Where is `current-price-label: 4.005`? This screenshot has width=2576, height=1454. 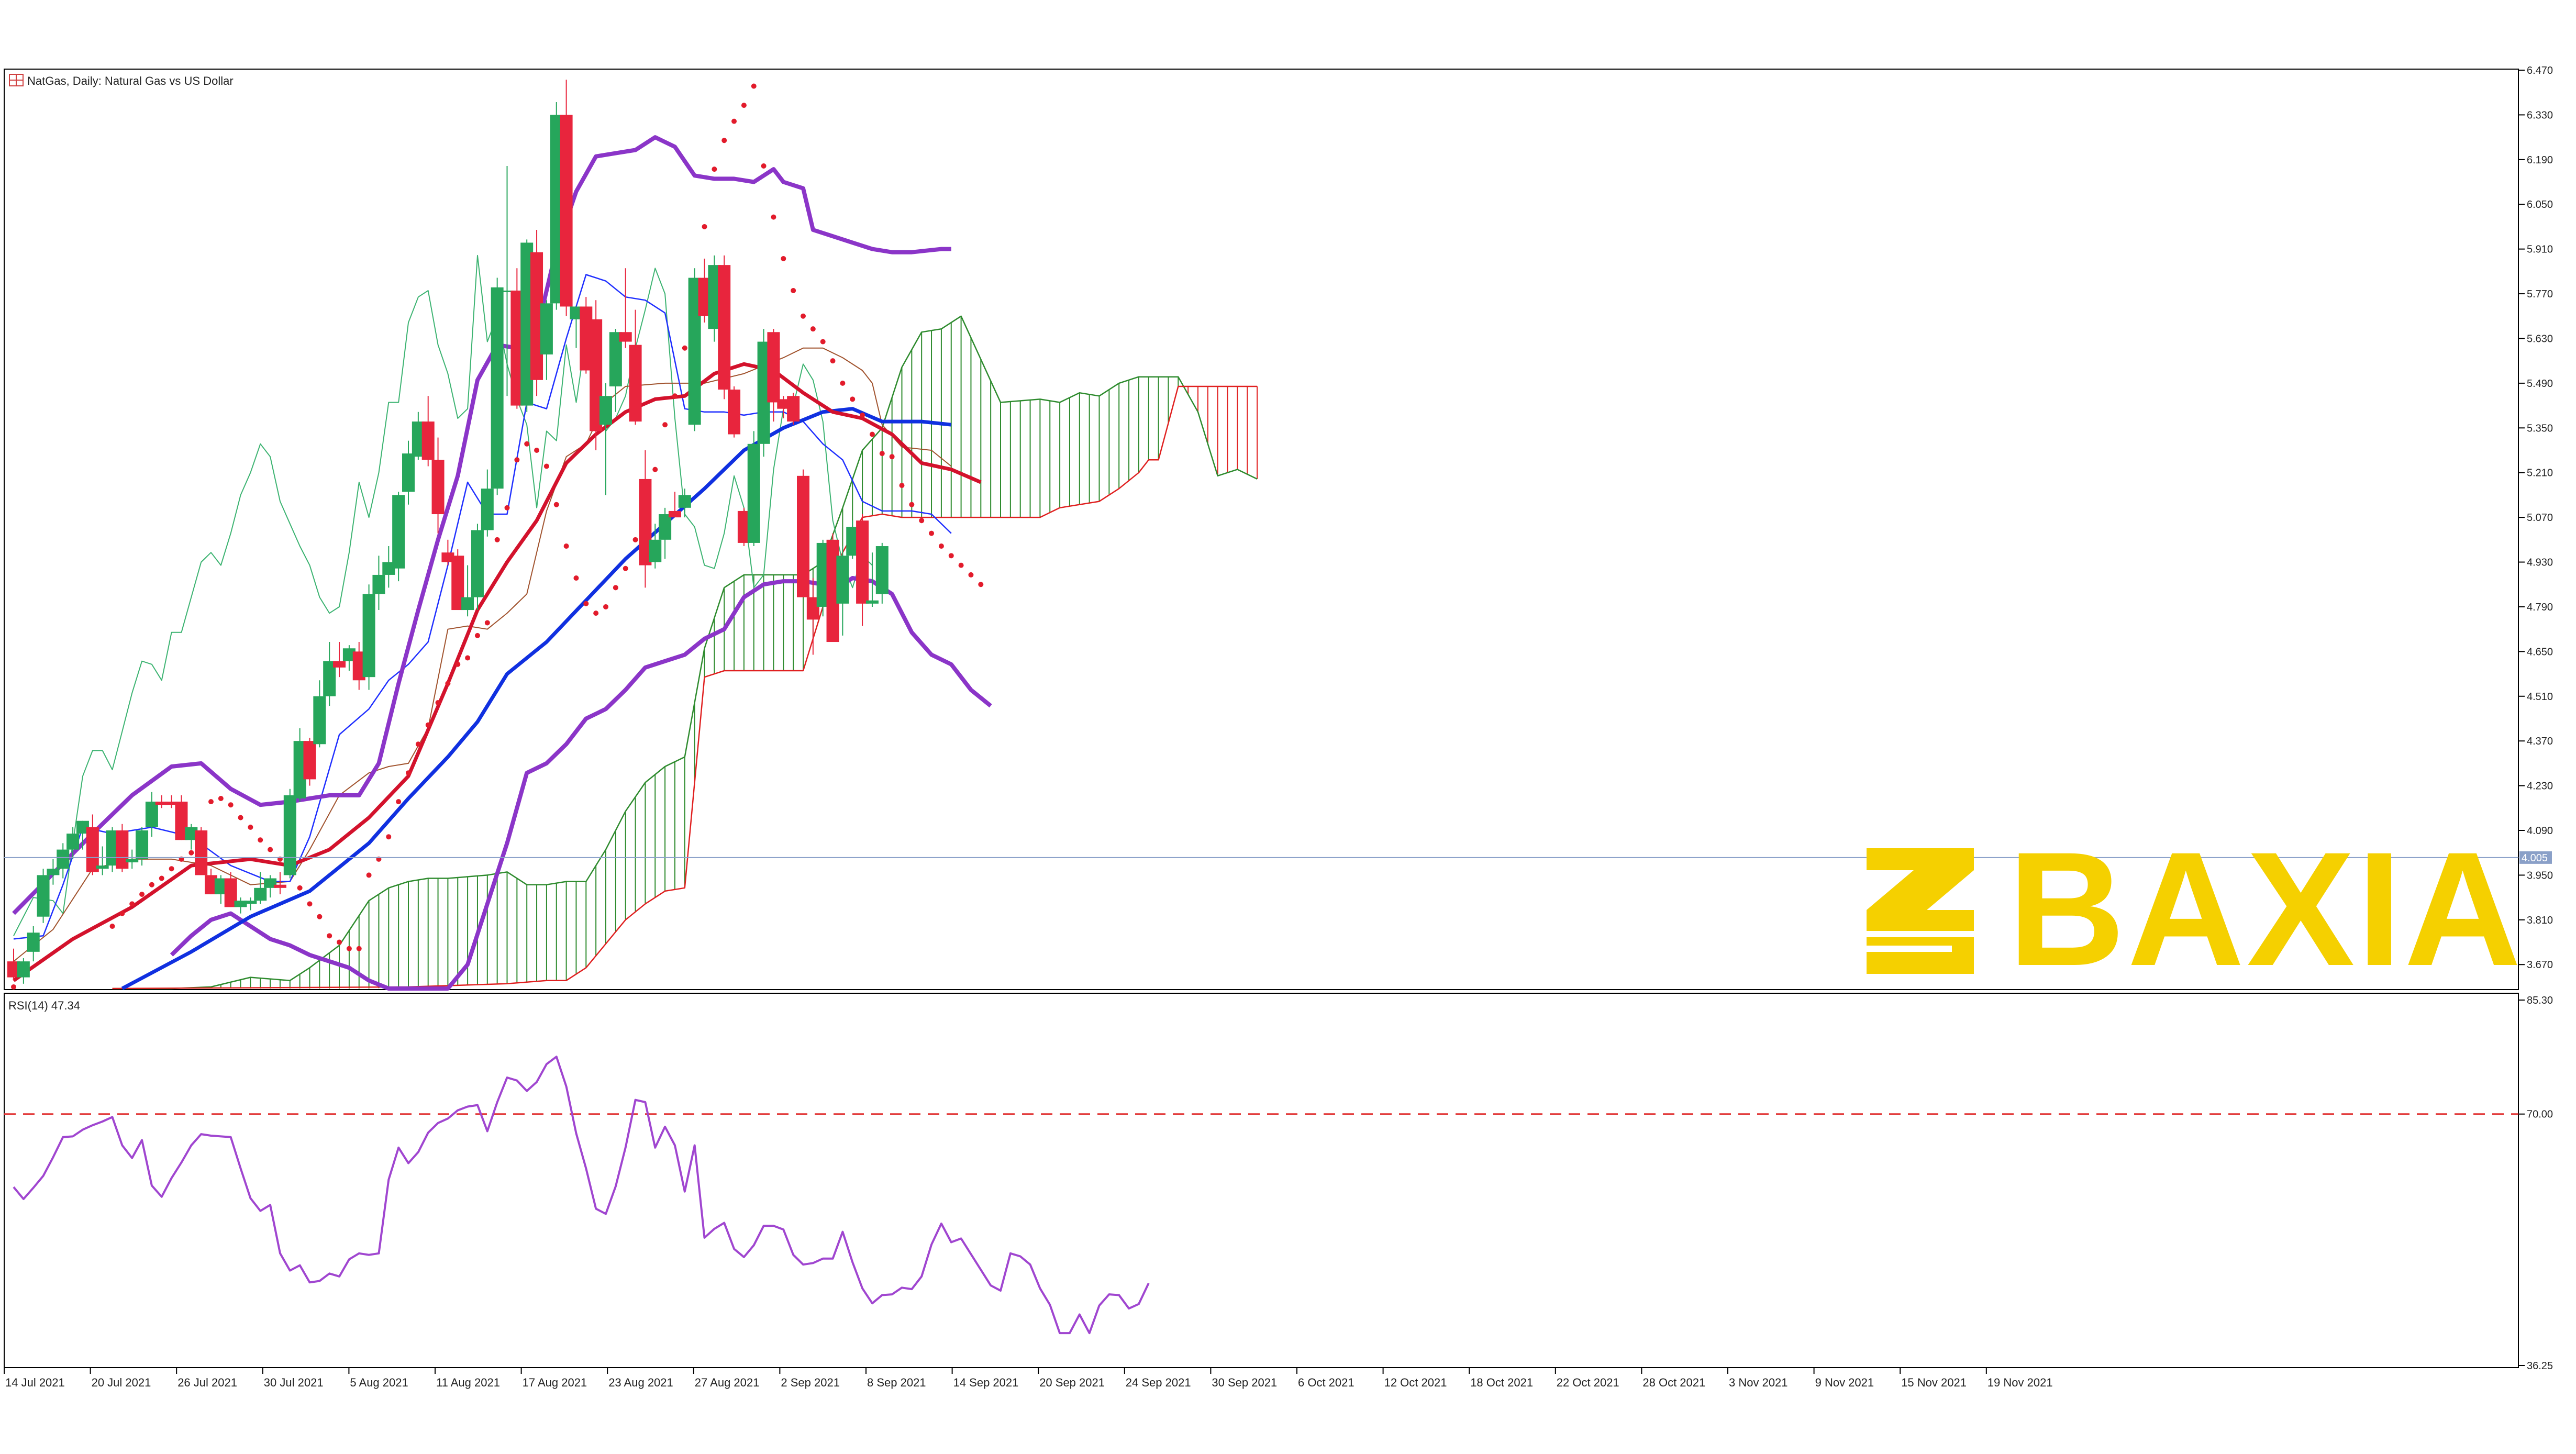 current-price-label: 4.005 is located at coordinates (2535, 858).